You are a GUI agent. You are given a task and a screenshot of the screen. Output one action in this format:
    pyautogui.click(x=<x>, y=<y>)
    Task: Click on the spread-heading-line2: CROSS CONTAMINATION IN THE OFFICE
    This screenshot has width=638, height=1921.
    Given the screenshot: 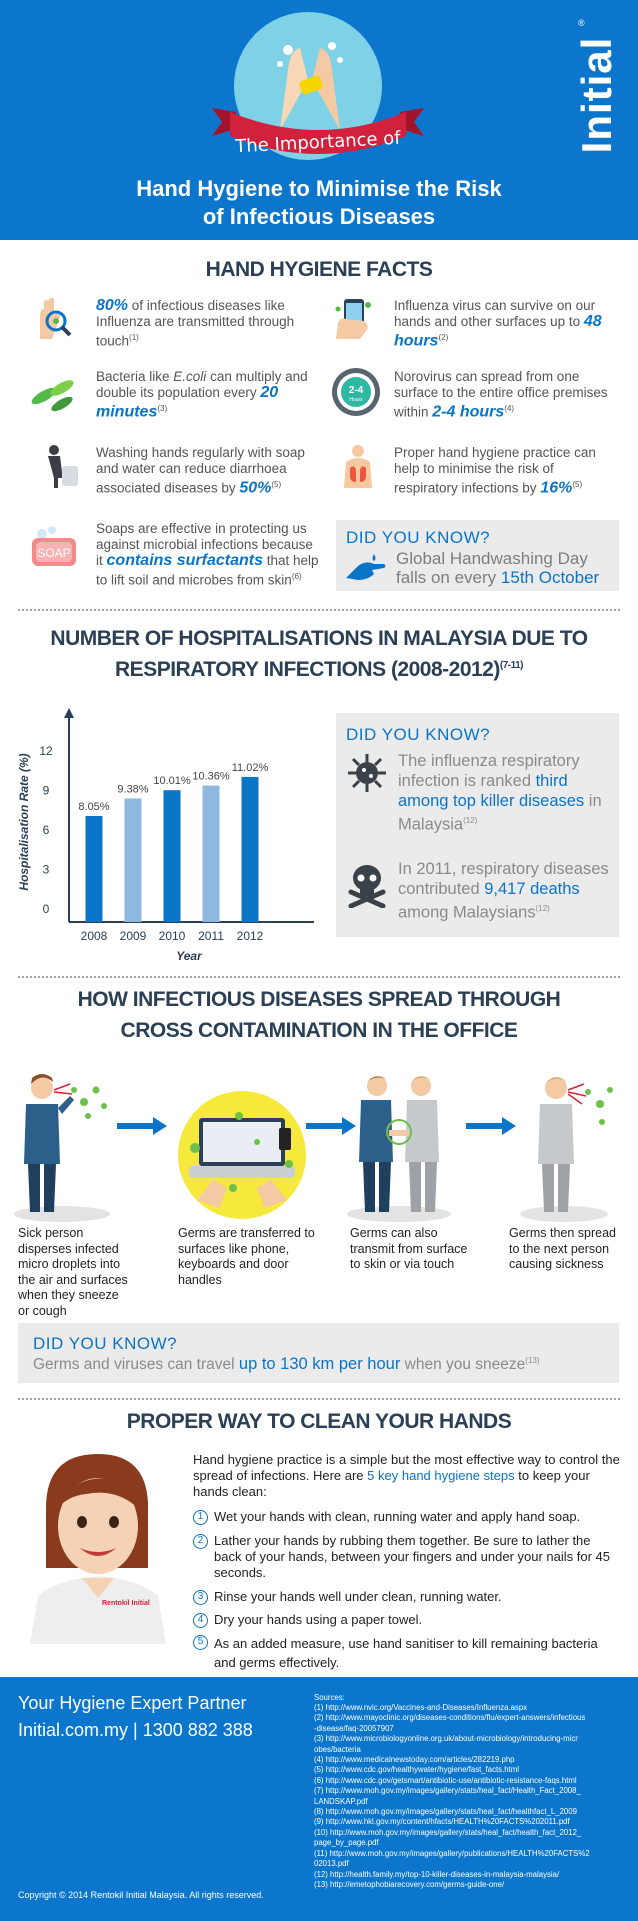 What is the action you would take?
    pyautogui.click(x=319, y=1030)
    